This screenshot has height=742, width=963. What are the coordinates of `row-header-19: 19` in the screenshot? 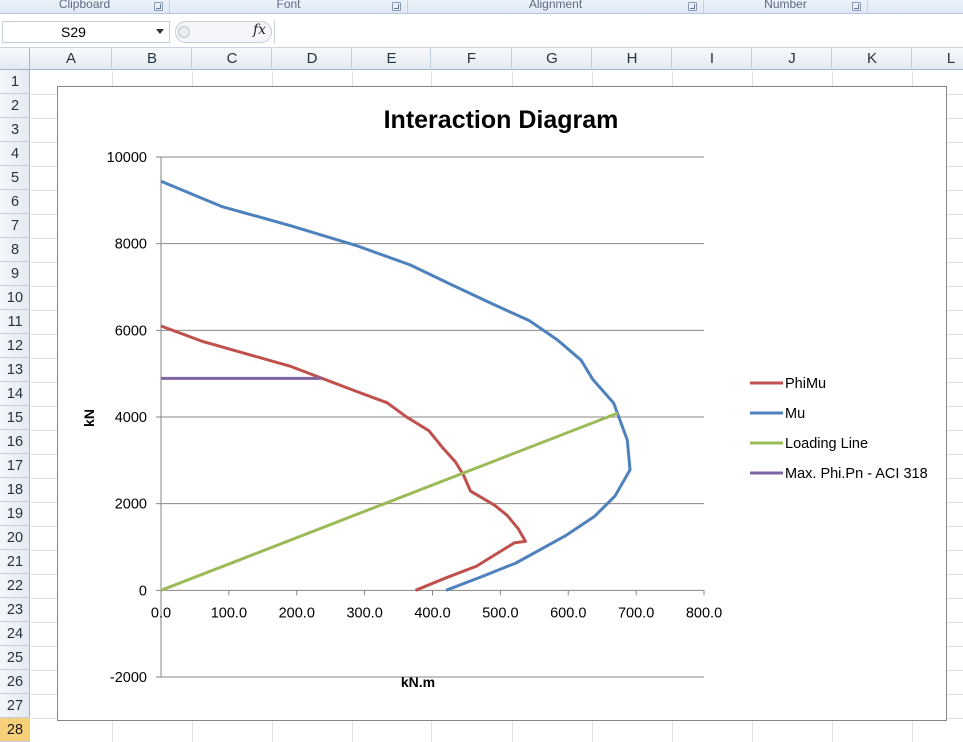 It's located at (15, 514).